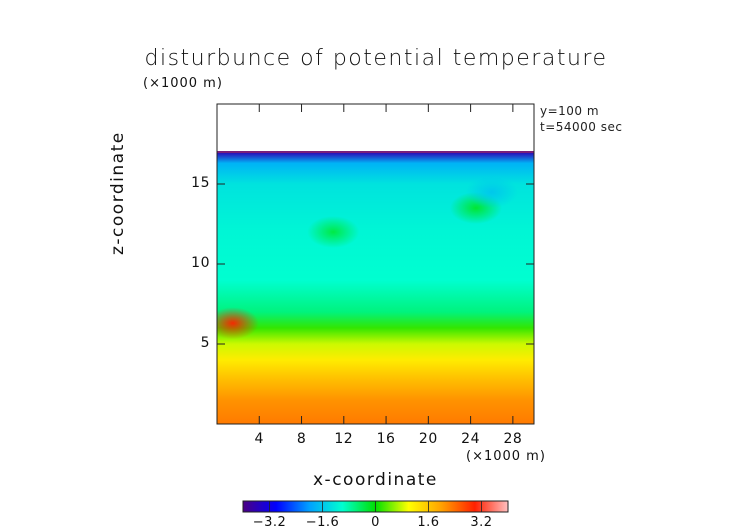  What do you see at coordinates (322, 522) in the screenshot?
I see `colorbar-tick-label: −1.6` at bounding box center [322, 522].